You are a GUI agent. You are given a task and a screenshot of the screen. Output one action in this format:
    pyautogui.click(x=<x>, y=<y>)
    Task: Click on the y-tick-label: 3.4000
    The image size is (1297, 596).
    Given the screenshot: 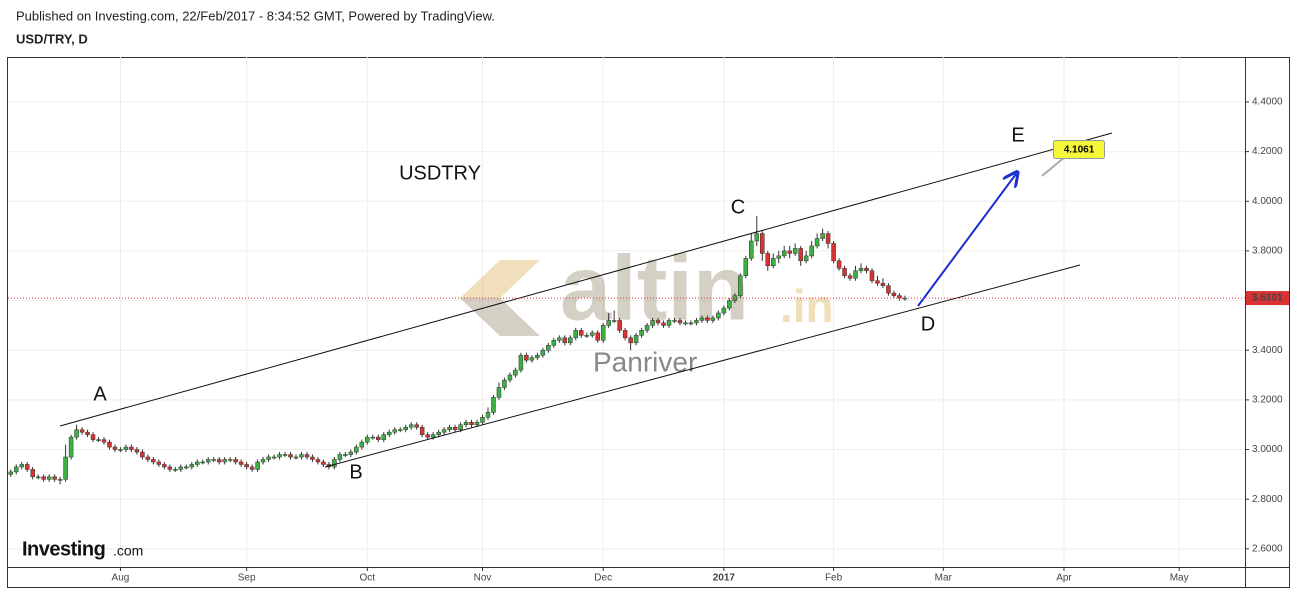 What is the action you would take?
    pyautogui.click(x=1267, y=350)
    